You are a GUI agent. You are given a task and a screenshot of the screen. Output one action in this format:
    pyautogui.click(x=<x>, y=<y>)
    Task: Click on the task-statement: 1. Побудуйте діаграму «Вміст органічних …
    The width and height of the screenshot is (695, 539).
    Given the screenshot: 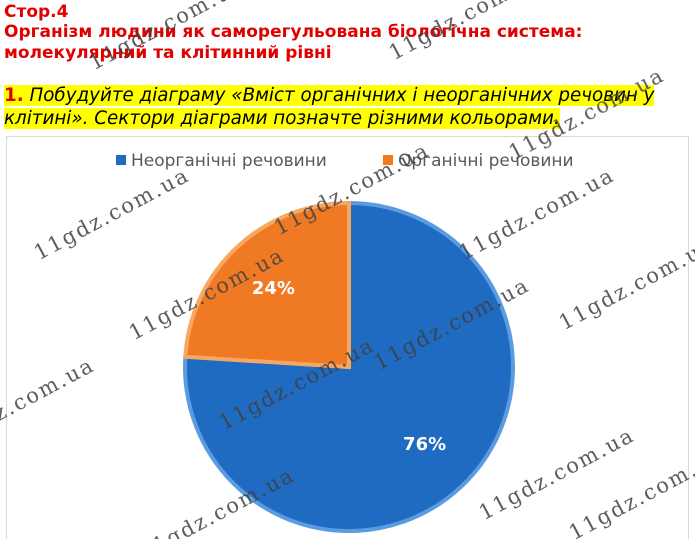 What is the action you would take?
    pyautogui.click(x=346, y=107)
    